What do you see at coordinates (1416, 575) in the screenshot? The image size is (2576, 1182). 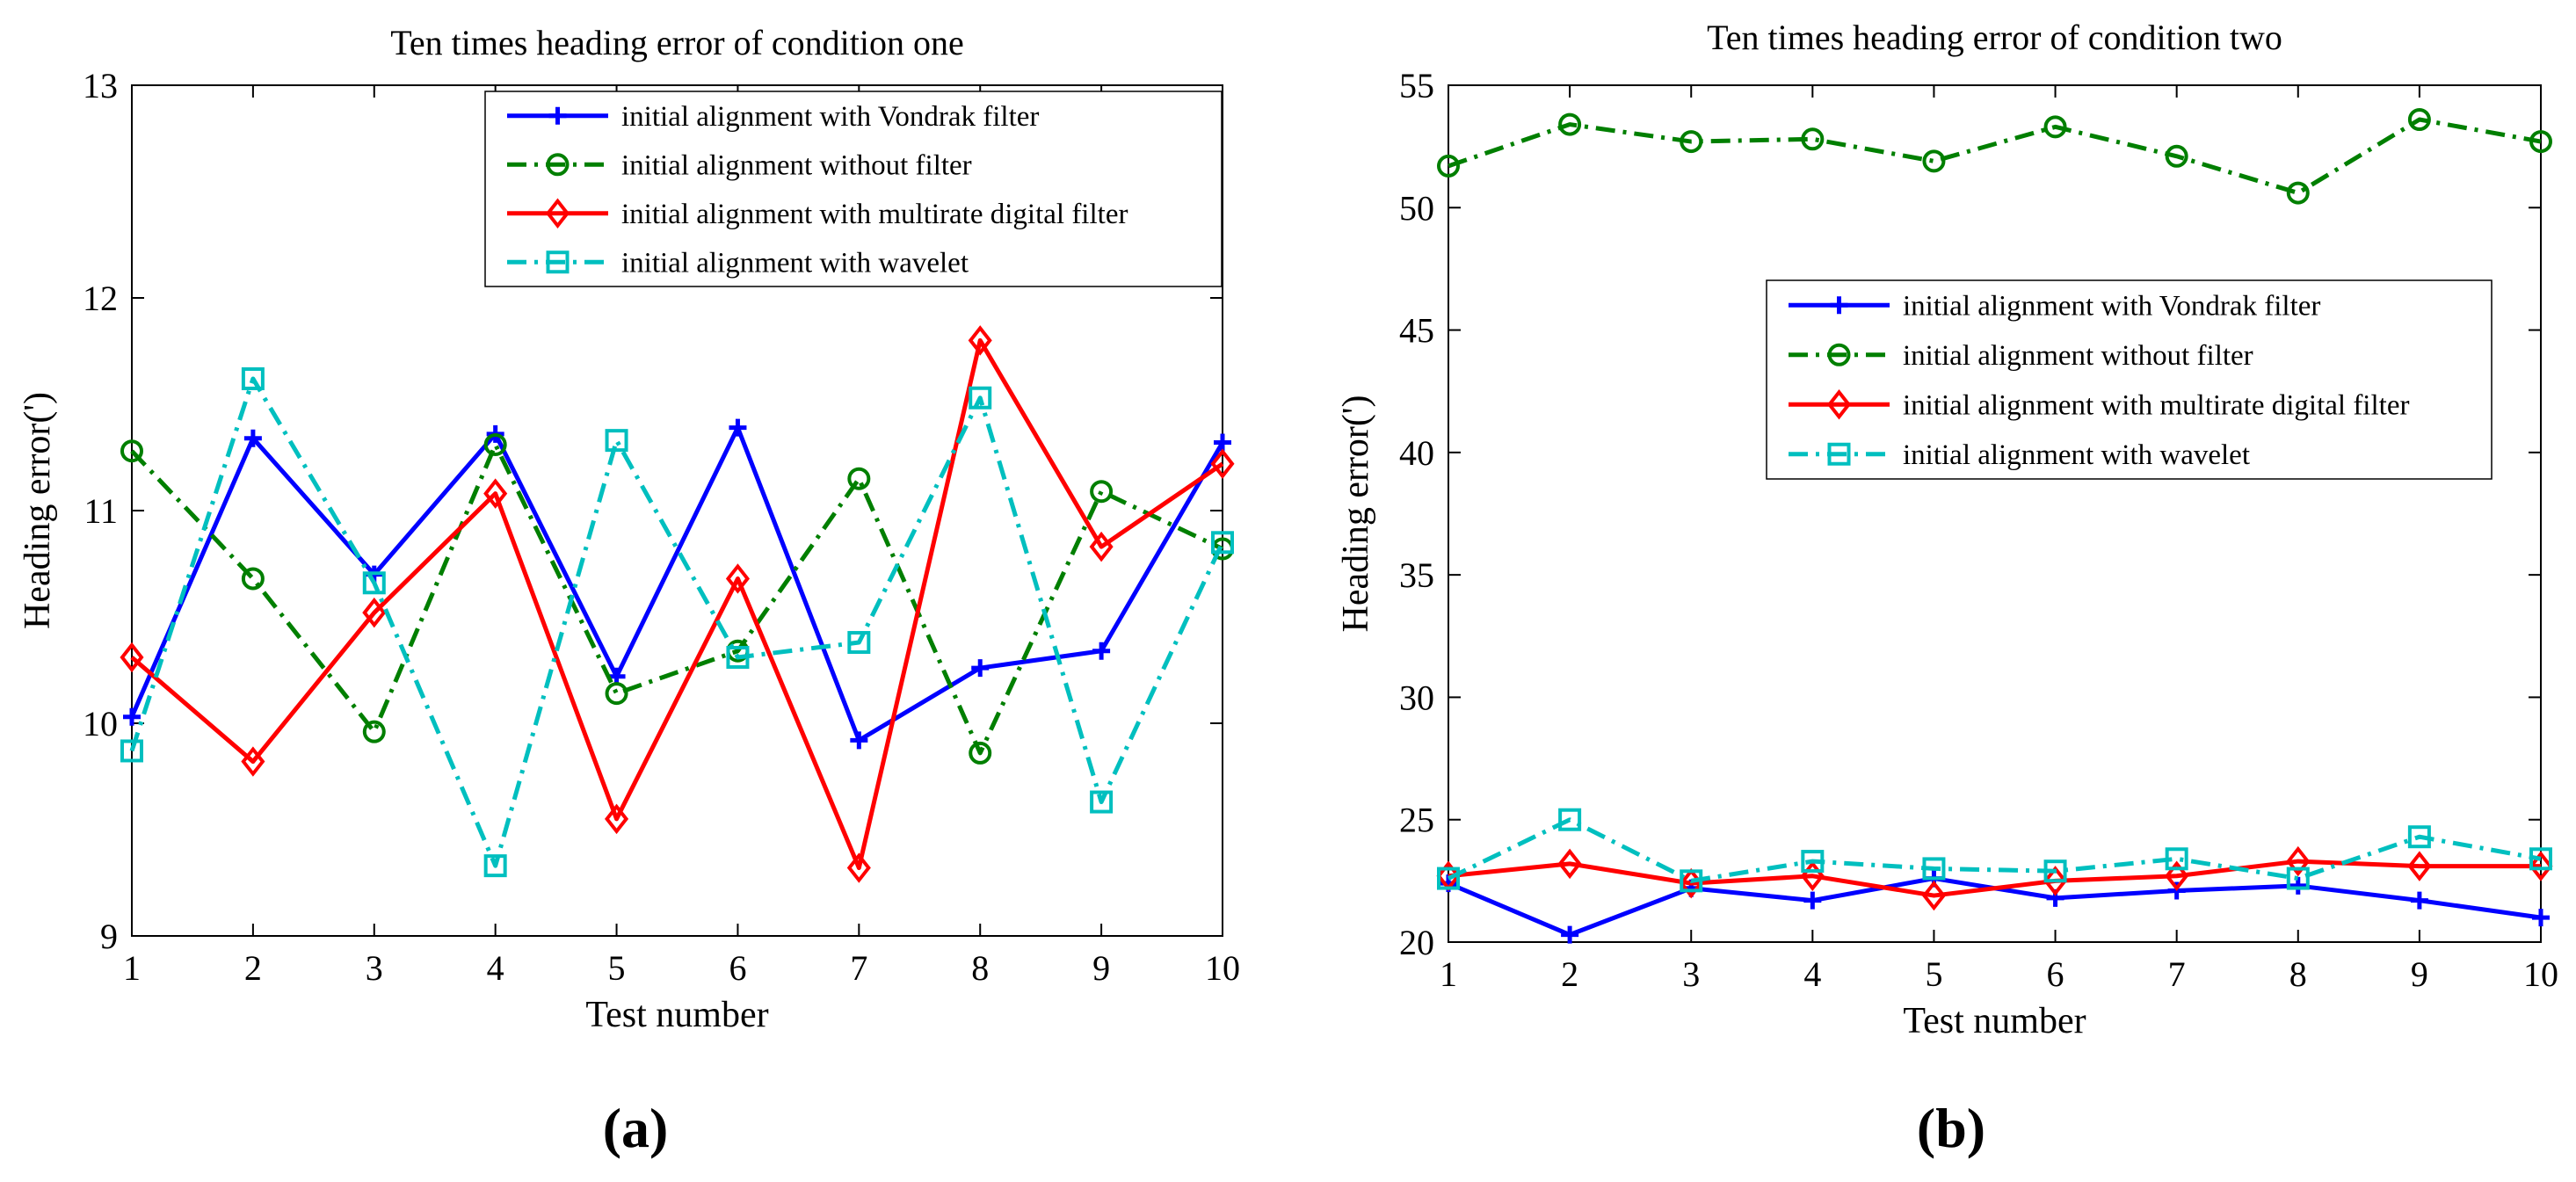 I see `y-tick-label: 35` at bounding box center [1416, 575].